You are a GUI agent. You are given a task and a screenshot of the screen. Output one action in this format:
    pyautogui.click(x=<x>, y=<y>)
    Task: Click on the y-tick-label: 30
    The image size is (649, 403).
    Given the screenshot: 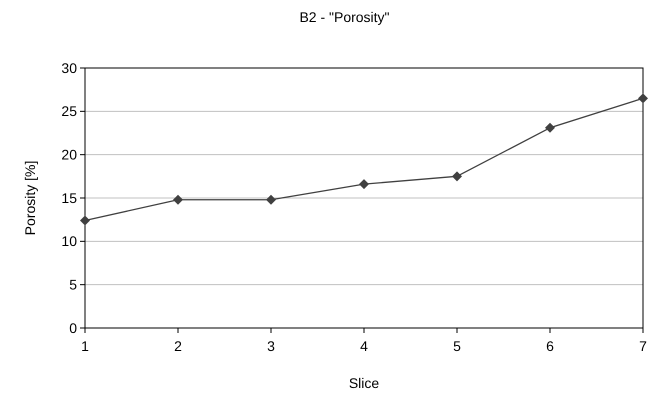 What is the action you would take?
    pyautogui.click(x=69, y=68)
    